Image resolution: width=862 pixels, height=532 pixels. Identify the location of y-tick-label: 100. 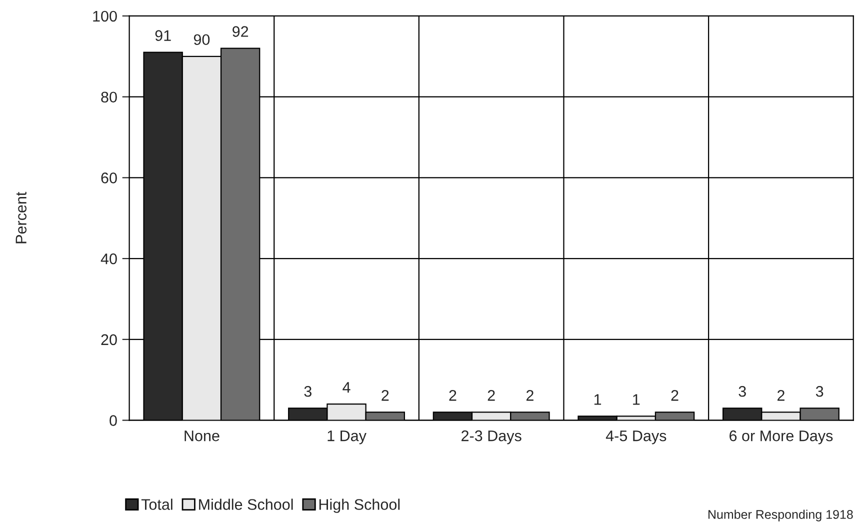
(105, 16).